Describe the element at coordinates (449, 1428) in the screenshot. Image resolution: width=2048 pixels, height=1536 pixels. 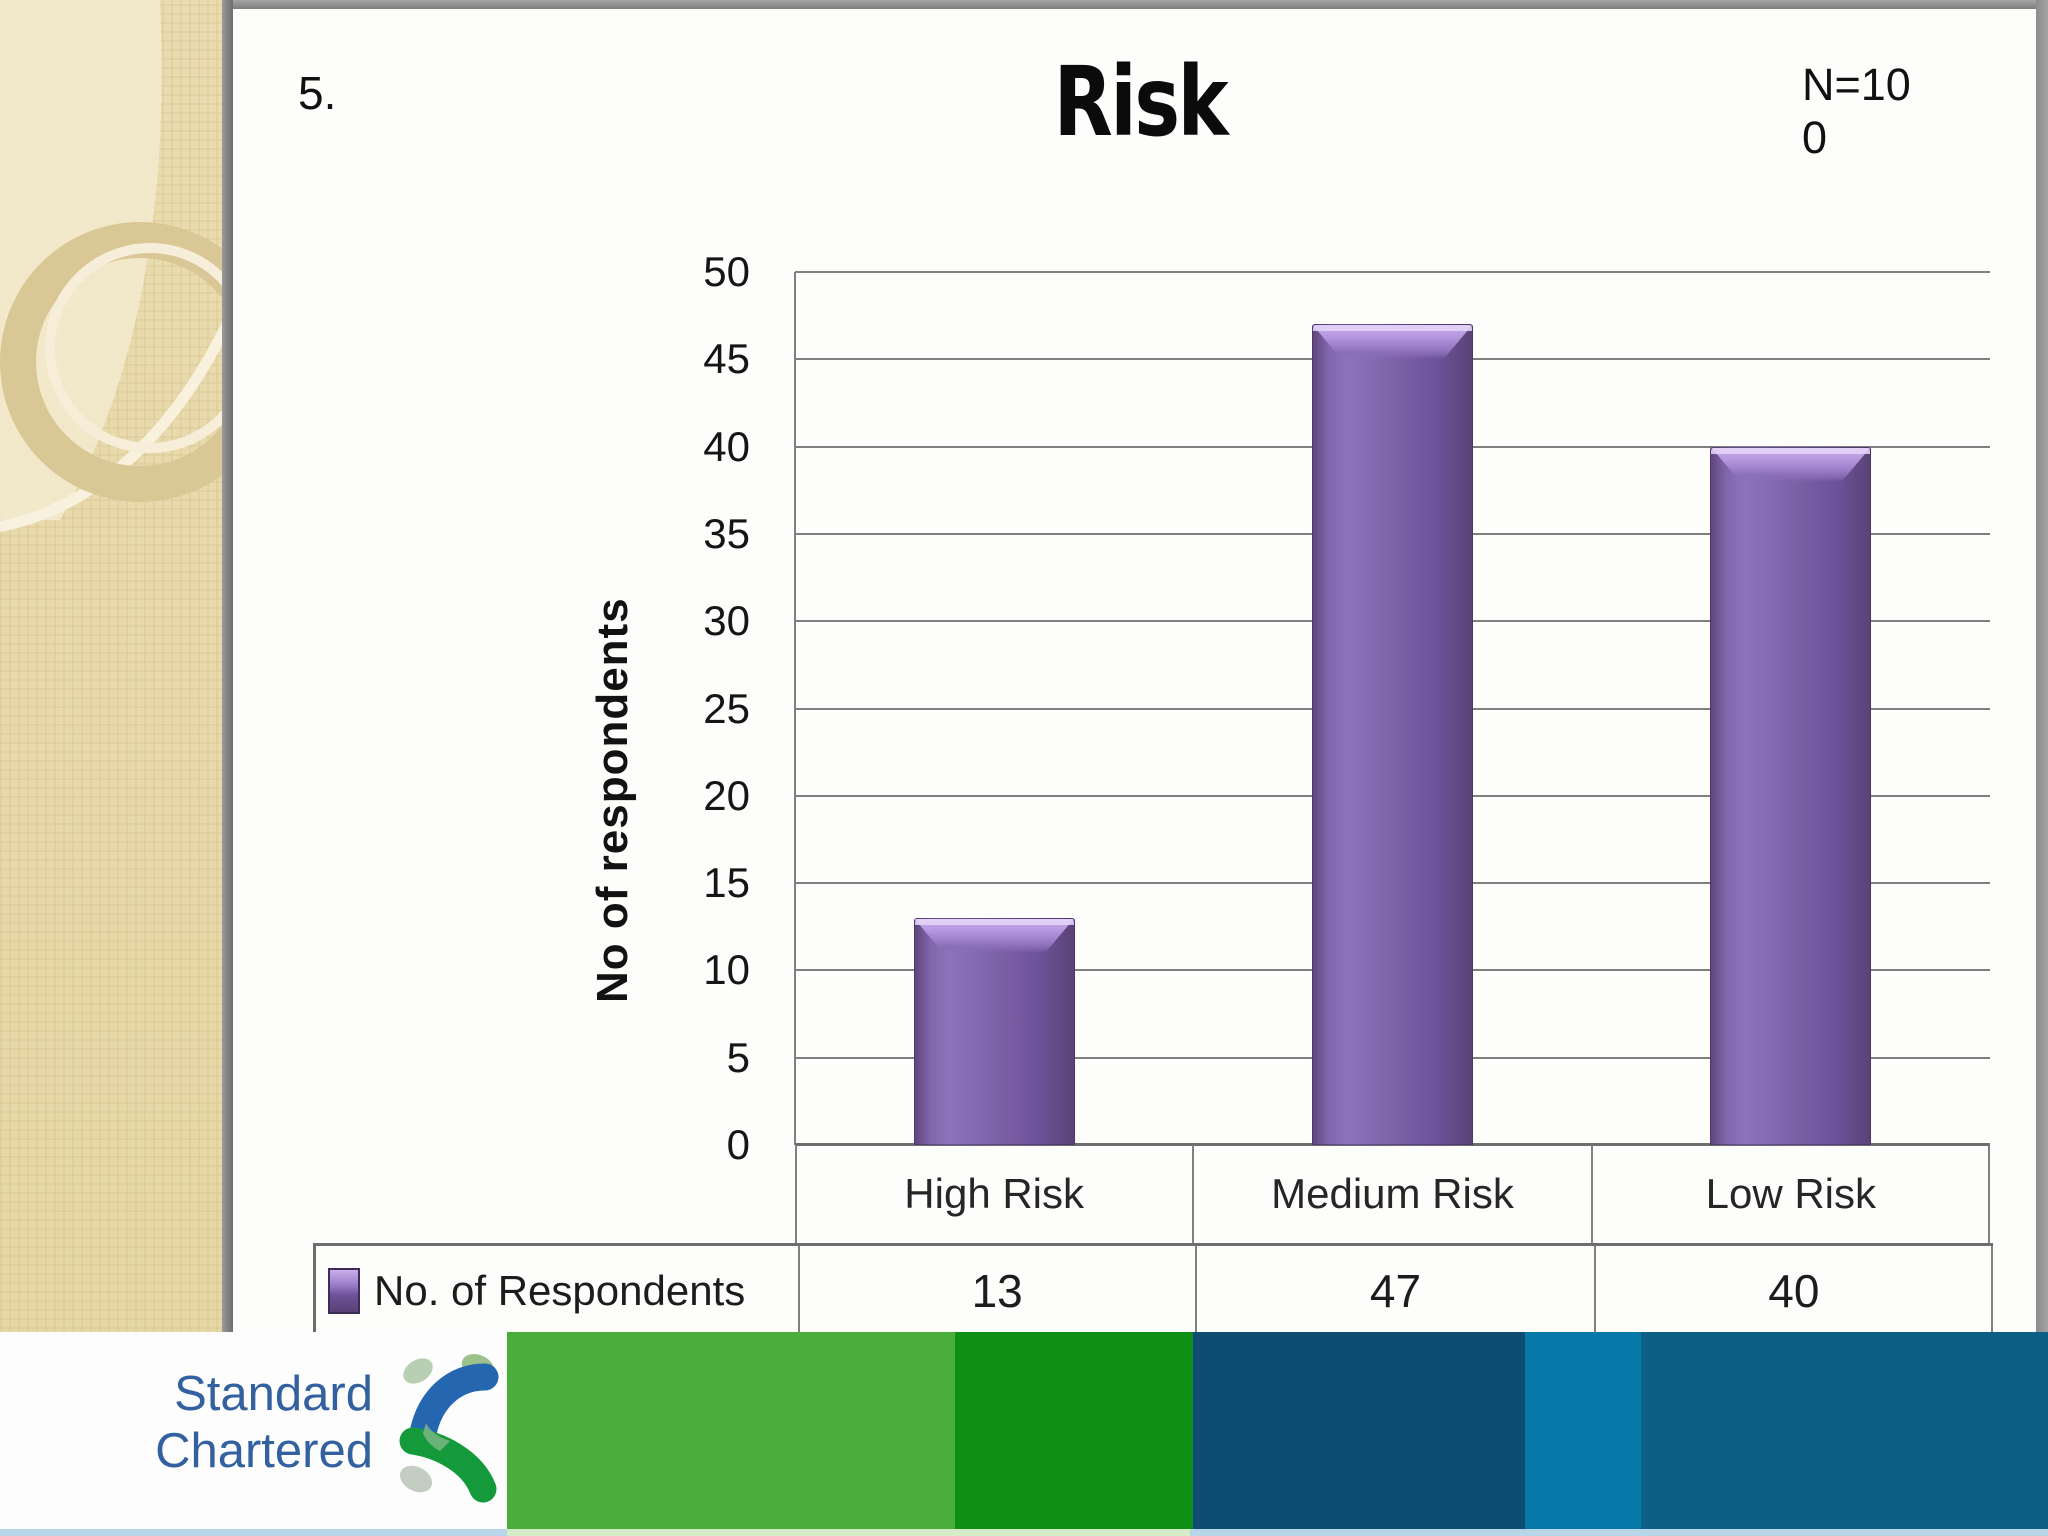
I see `standard-chartered-emblem-icon` at that location.